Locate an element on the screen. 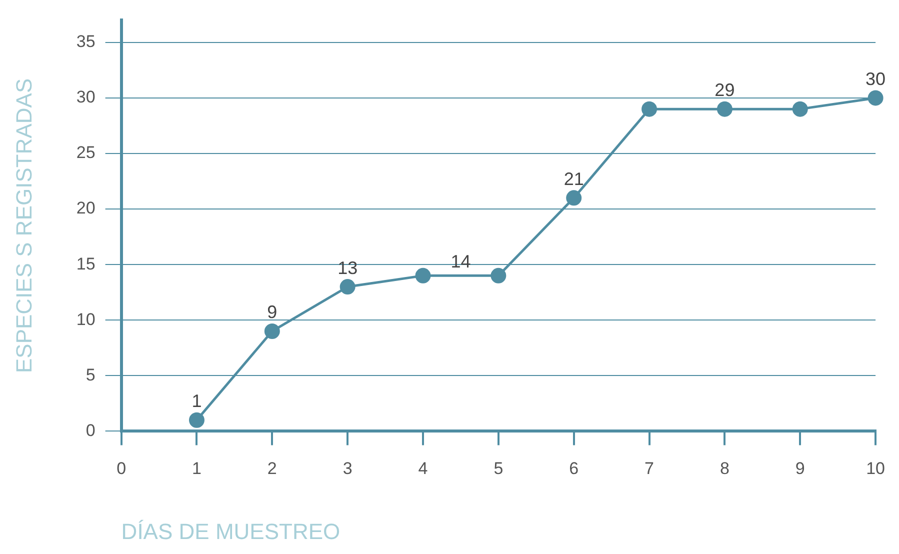 This screenshot has height=554, width=899. x-axis-title: DÍAS DE MUESTREO is located at coordinates (230, 531).